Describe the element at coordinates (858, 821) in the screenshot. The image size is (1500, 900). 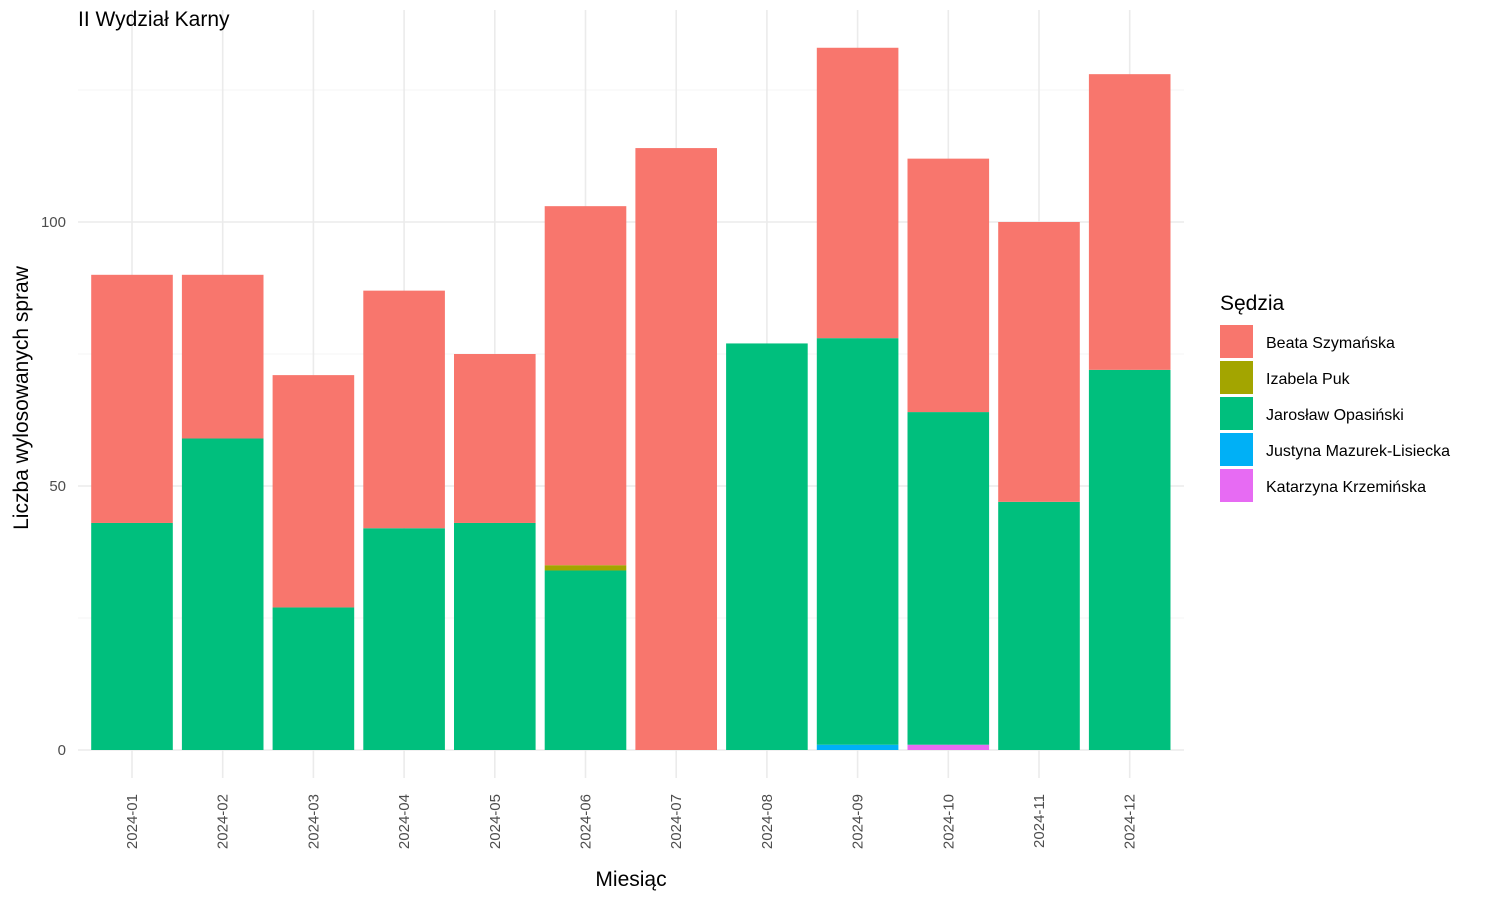
I see `x-tick-label: 2024-09` at that location.